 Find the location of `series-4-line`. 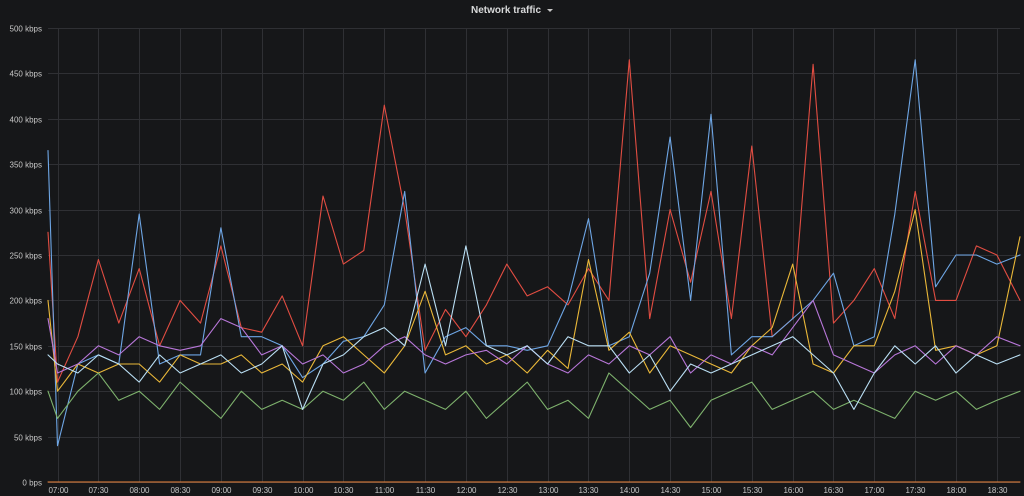

series-4-line is located at coordinates (534, 400).